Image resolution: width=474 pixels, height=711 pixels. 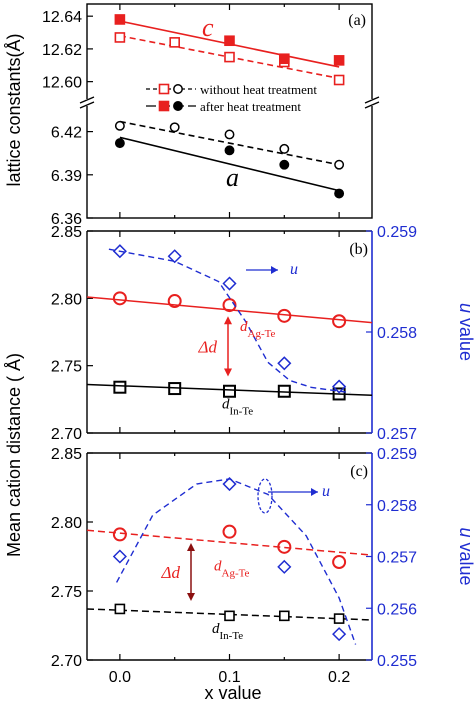 I want to click on y-tick-label: 6.39, so click(x=66, y=176).